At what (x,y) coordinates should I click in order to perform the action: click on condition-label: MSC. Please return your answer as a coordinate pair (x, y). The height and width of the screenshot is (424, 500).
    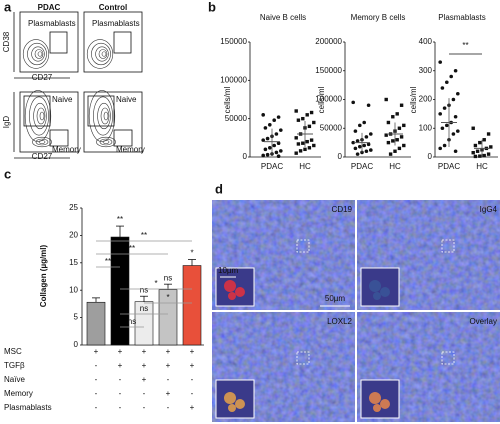
    Looking at the image, I should click on (13, 351).